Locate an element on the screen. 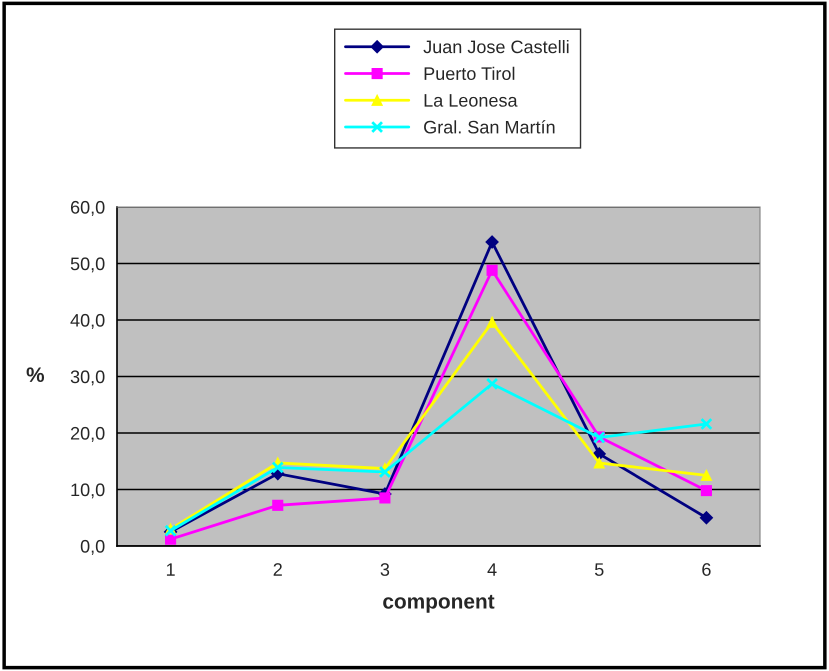  legend-label: Gral. San Martín is located at coordinates (489, 127).